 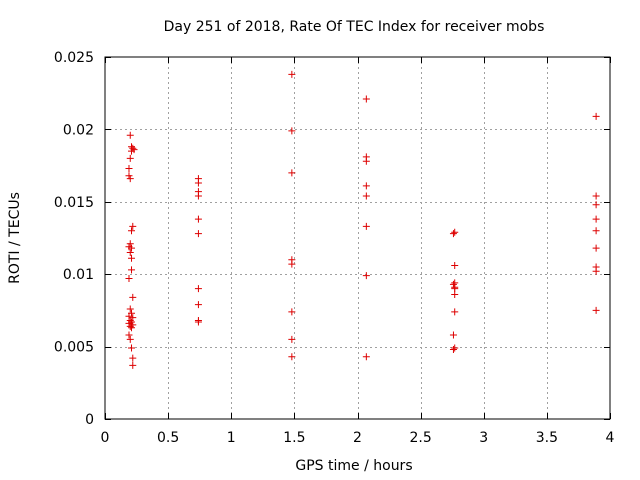 What do you see at coordinates (294, 438) in the screenshot?
I see `x-tick-label: 1.5` at bounding box center [294, 438].